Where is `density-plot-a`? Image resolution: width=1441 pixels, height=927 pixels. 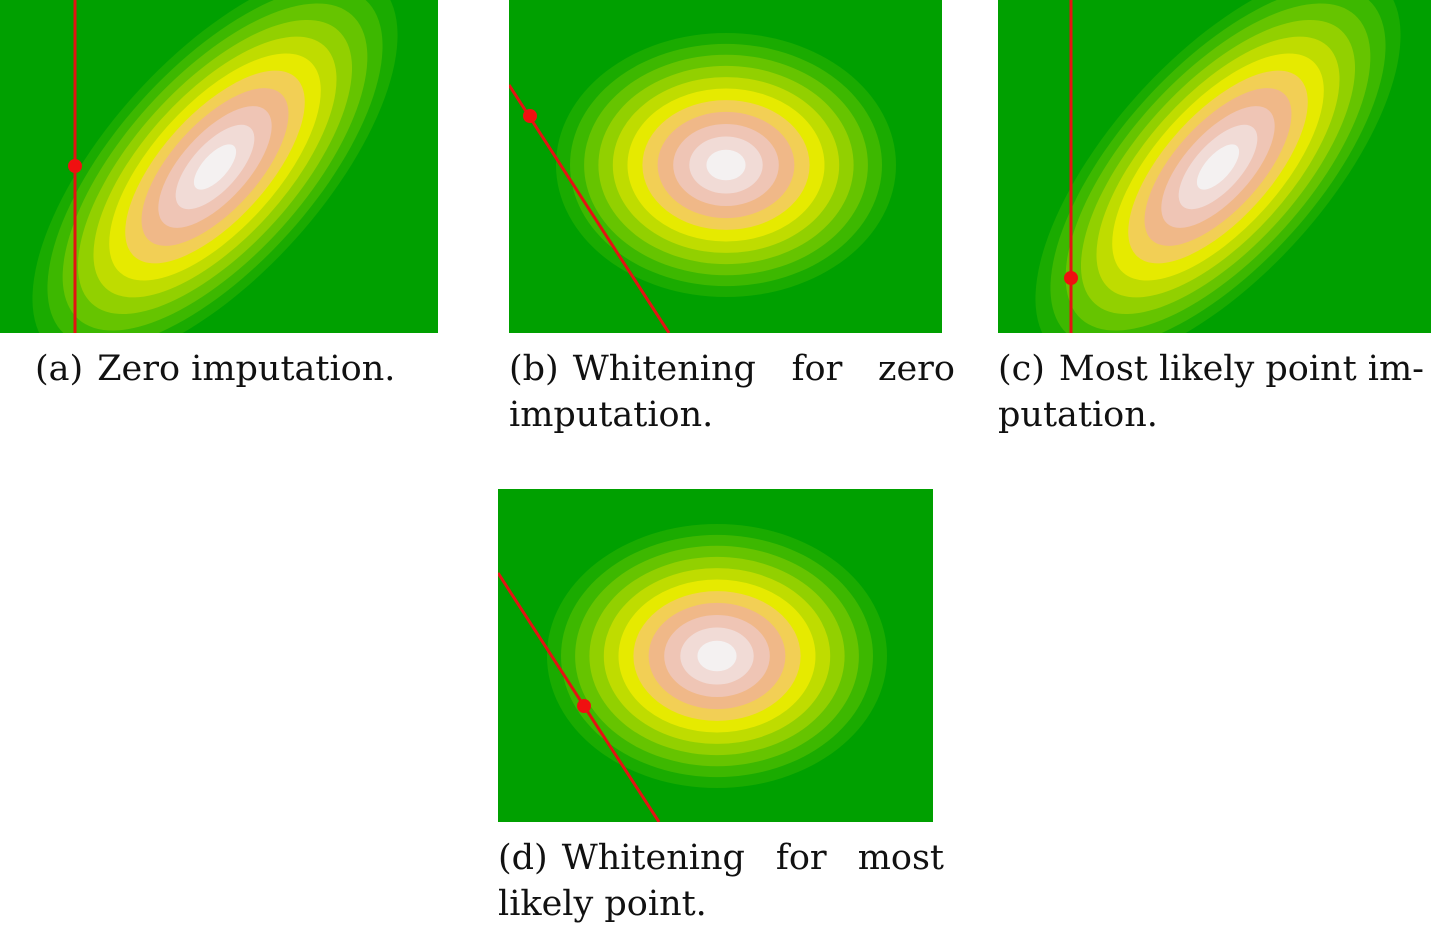
density-plot-a is located at coordinates (219, 166).